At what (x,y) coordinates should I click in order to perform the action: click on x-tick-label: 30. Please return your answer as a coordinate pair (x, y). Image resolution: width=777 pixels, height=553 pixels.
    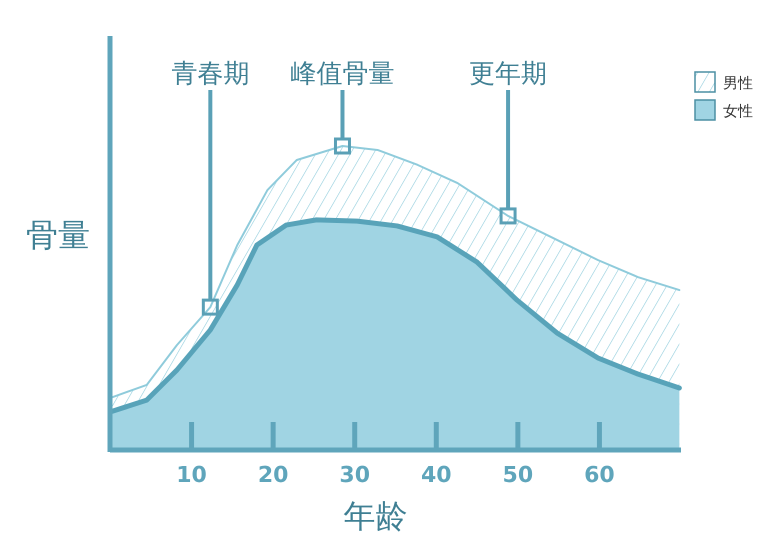
    Looking at the image, I should click on (354, 475).